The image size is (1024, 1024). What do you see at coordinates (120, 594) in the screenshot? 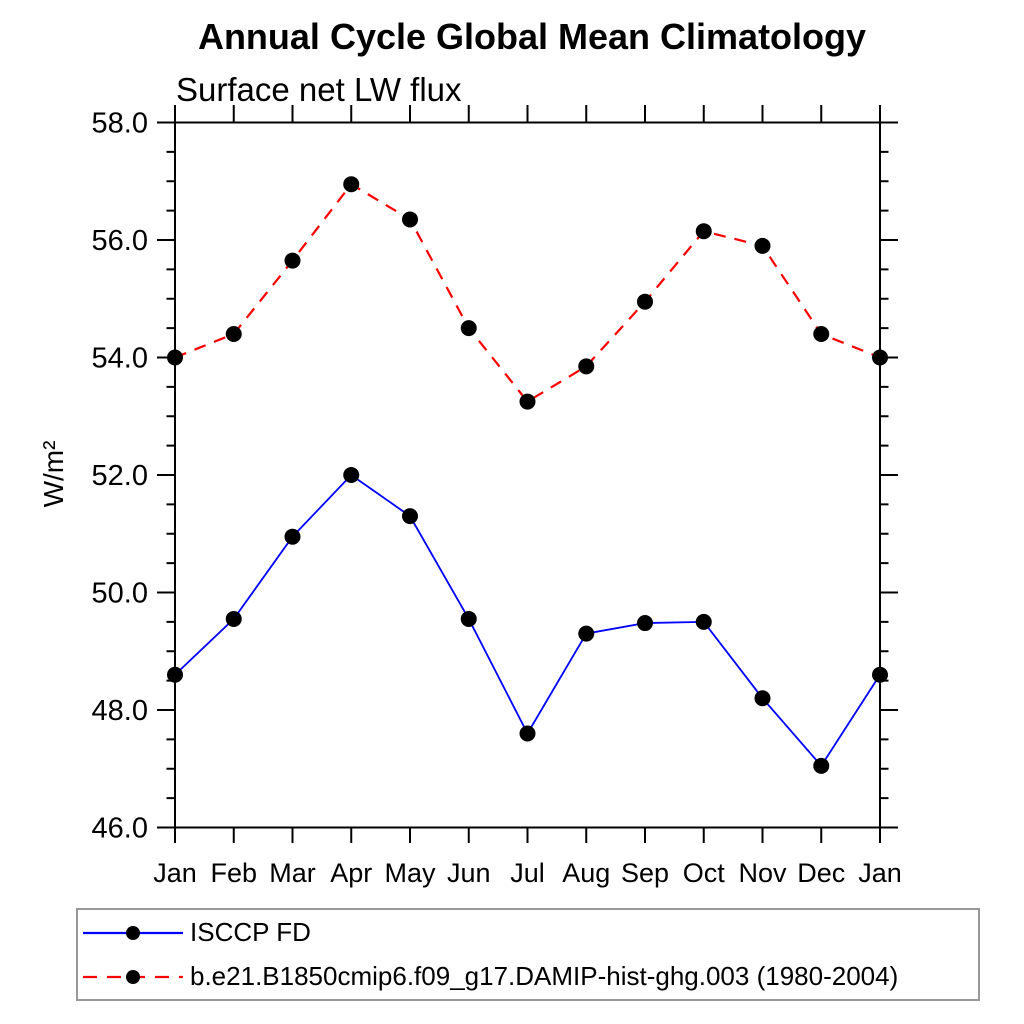
I see `y-tick-label: 50.0` at bounding box center [120, 594].